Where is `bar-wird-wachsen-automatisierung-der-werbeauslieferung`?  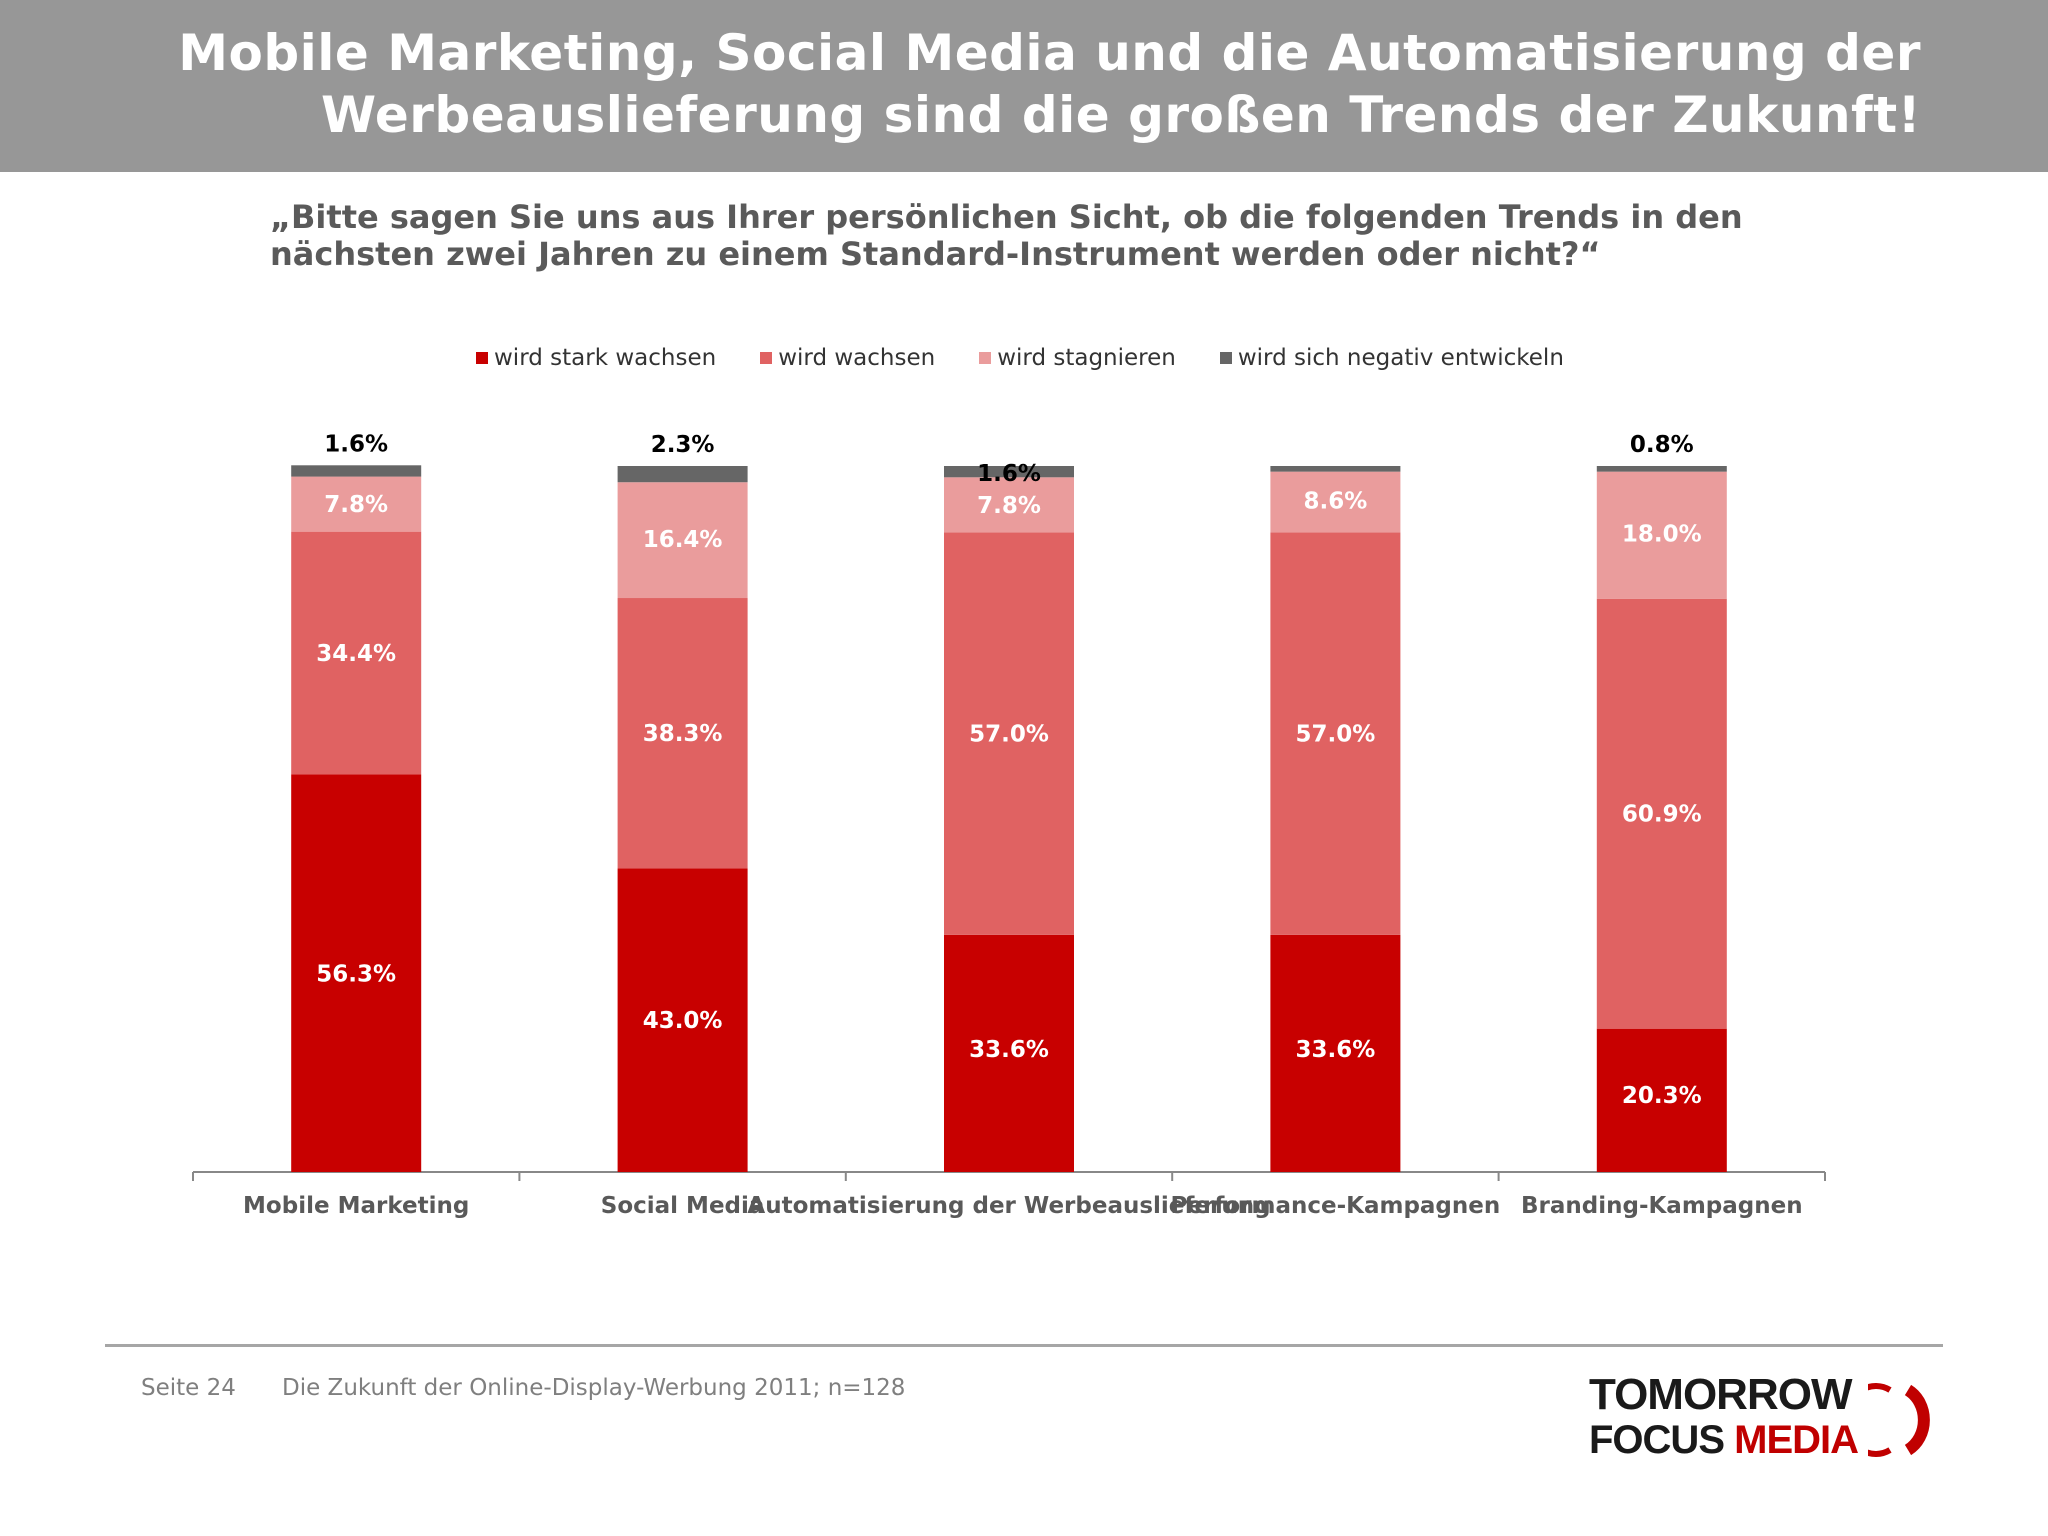
bar-wird-wachsen-automatisierung-der-werbeauslieferung is located at coordinates (1009, 733).